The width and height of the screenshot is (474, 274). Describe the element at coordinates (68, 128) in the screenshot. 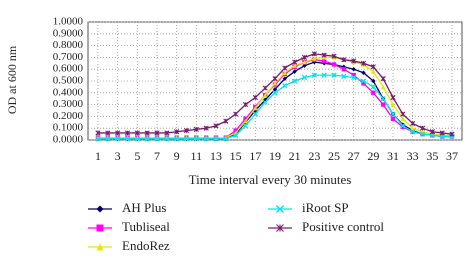

I see `y-tick-label: 0.1000` at that location.